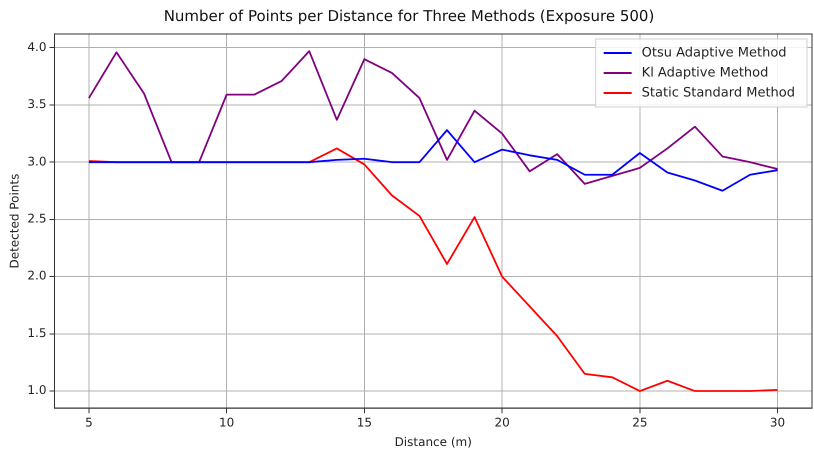 This screenshot has height=454, width=814. I want to click on x-tick-label: 15, so click(364, 423).